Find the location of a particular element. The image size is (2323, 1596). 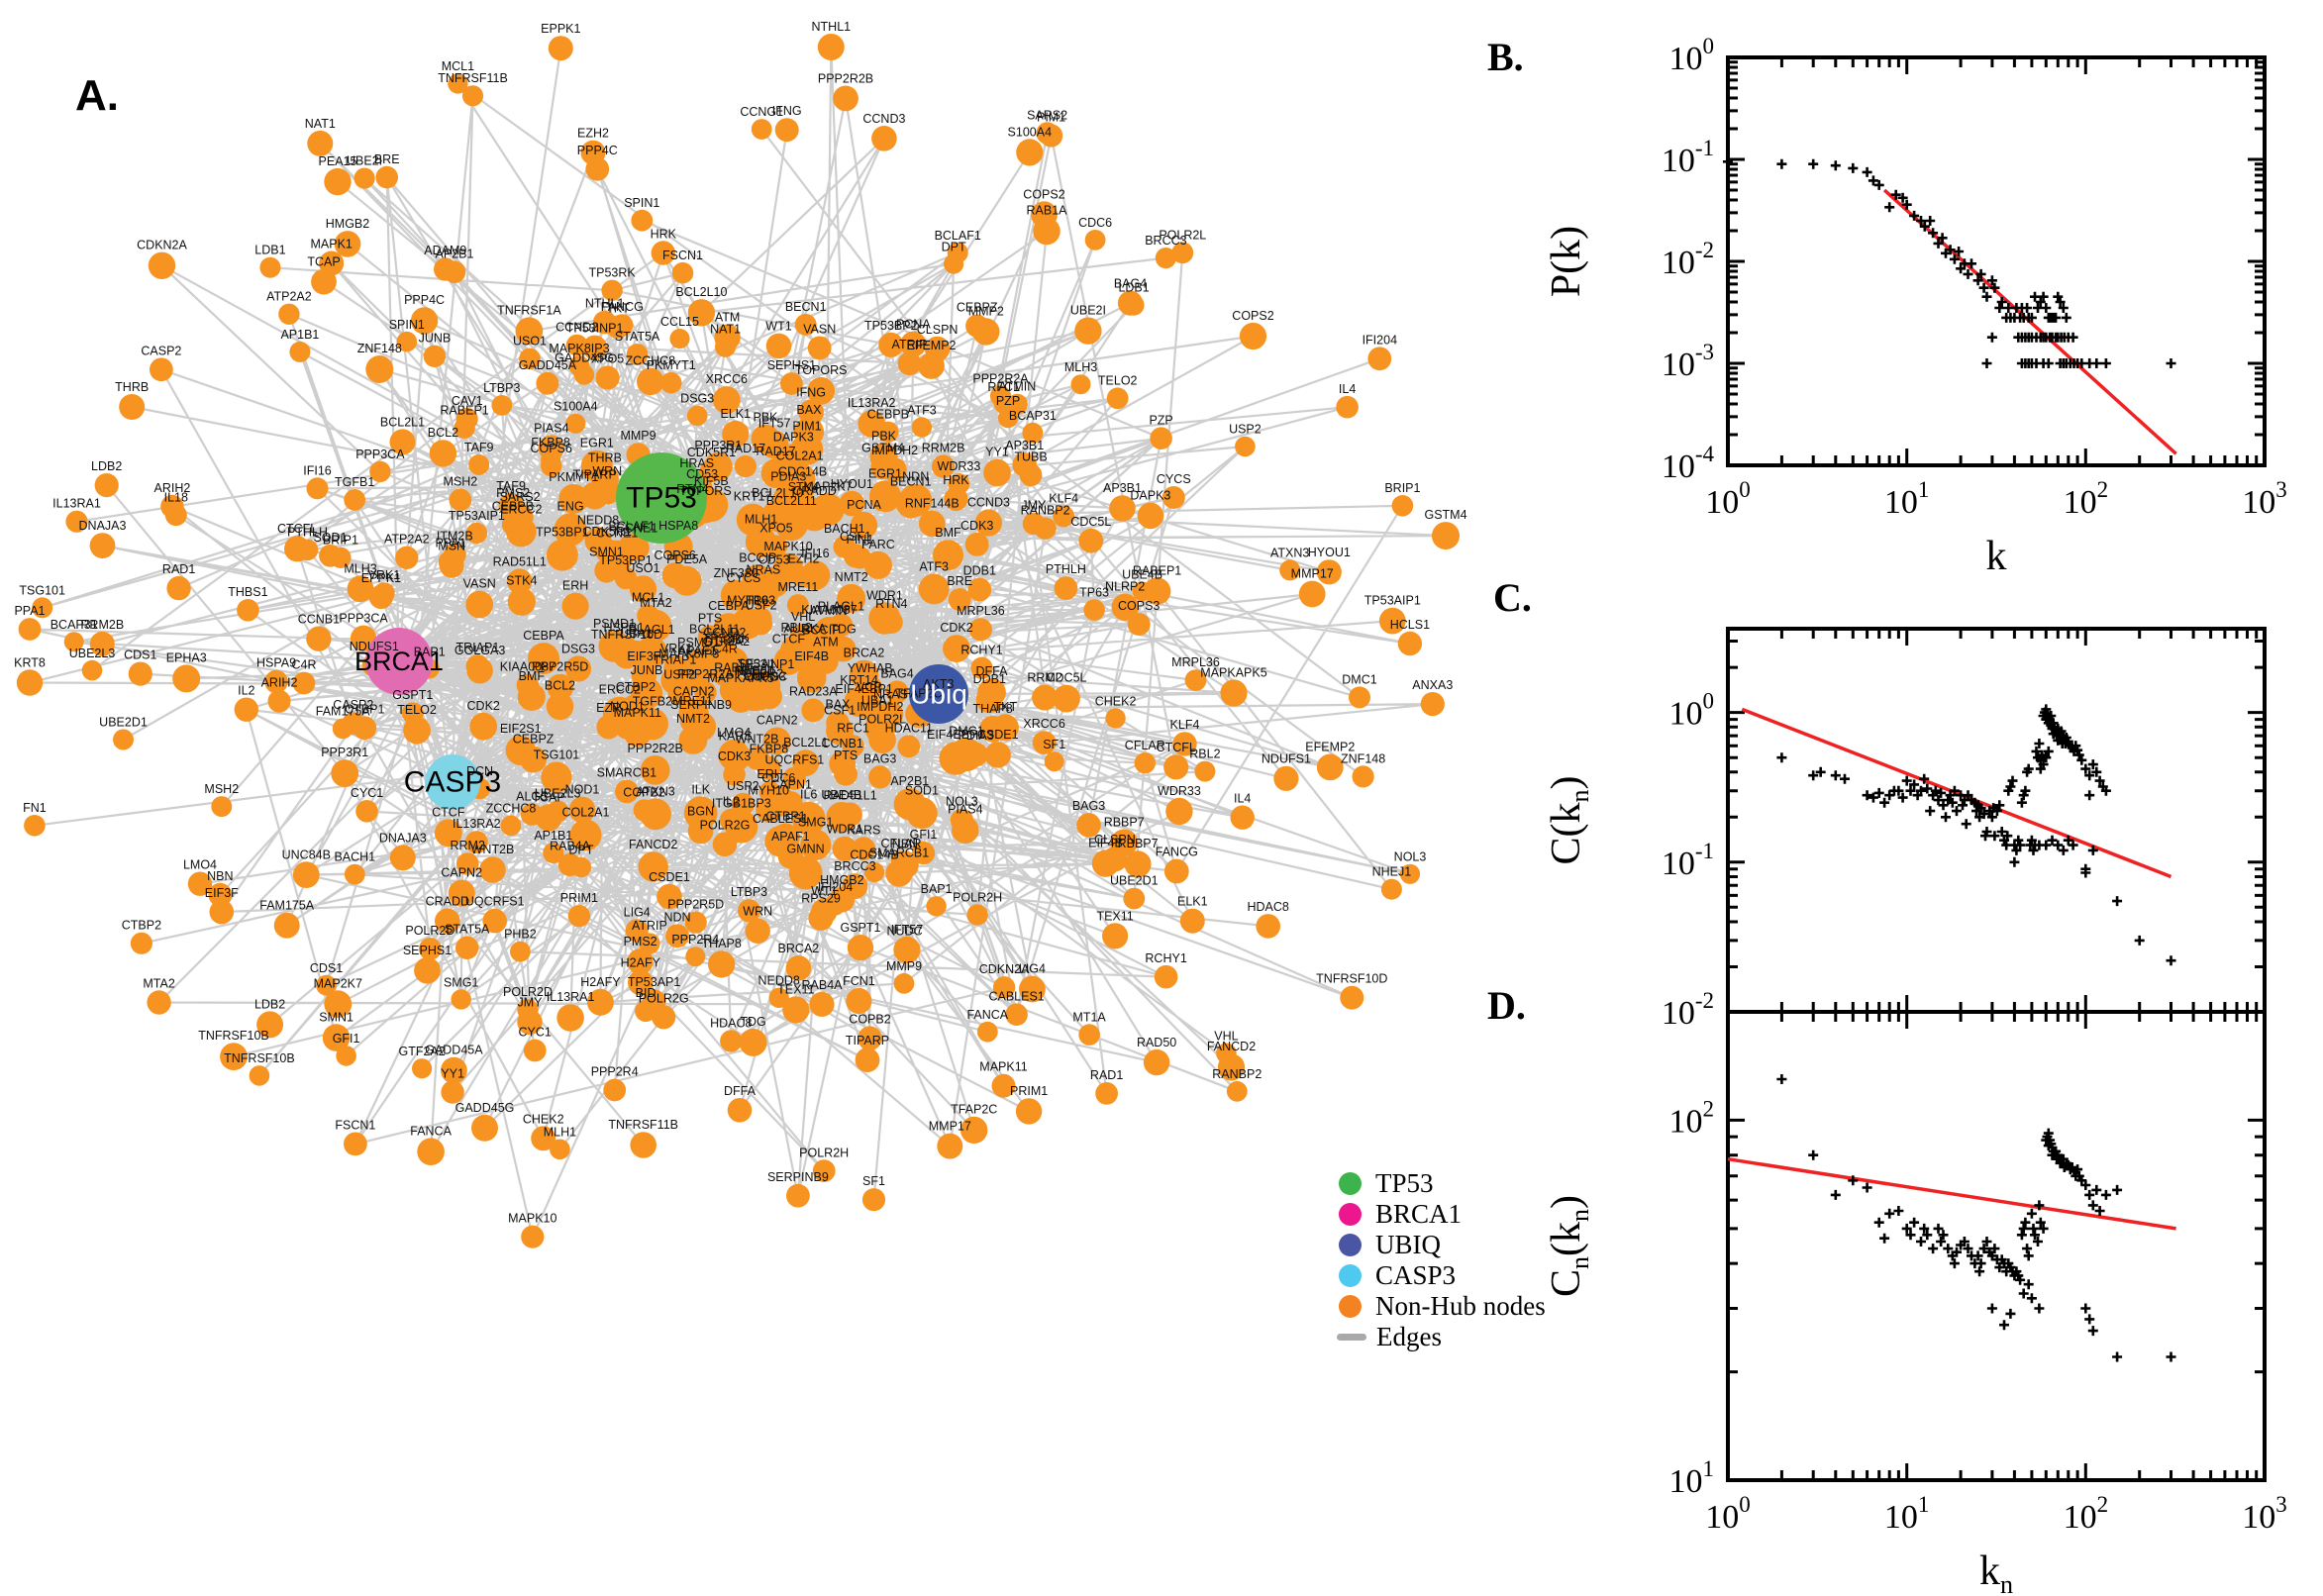

network-node-label: XPO5 is located at coordinates (607, 358).